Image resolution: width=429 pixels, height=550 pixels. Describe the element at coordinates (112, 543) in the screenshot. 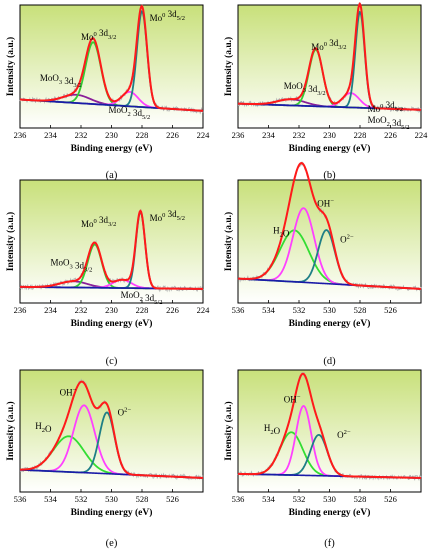

I see `panel-letter: (e)` at that location.